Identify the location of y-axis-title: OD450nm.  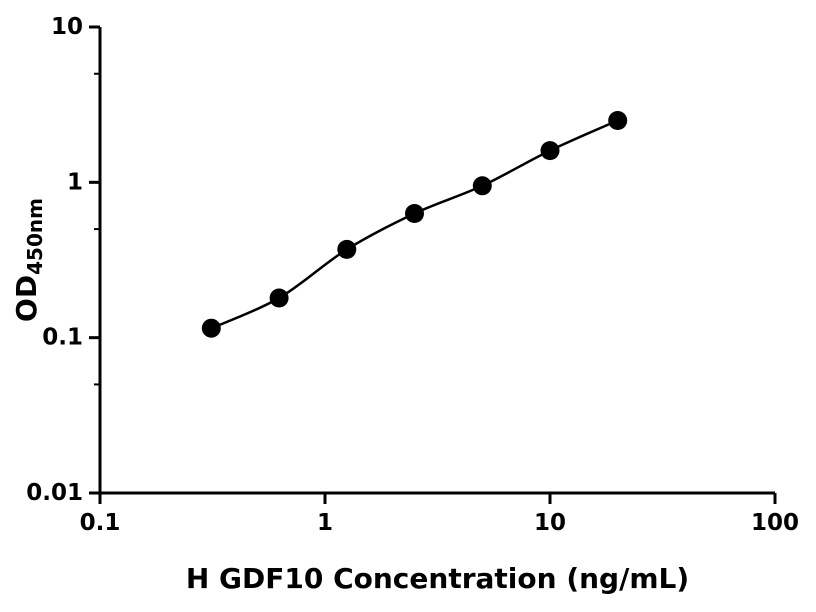
(28, 260).